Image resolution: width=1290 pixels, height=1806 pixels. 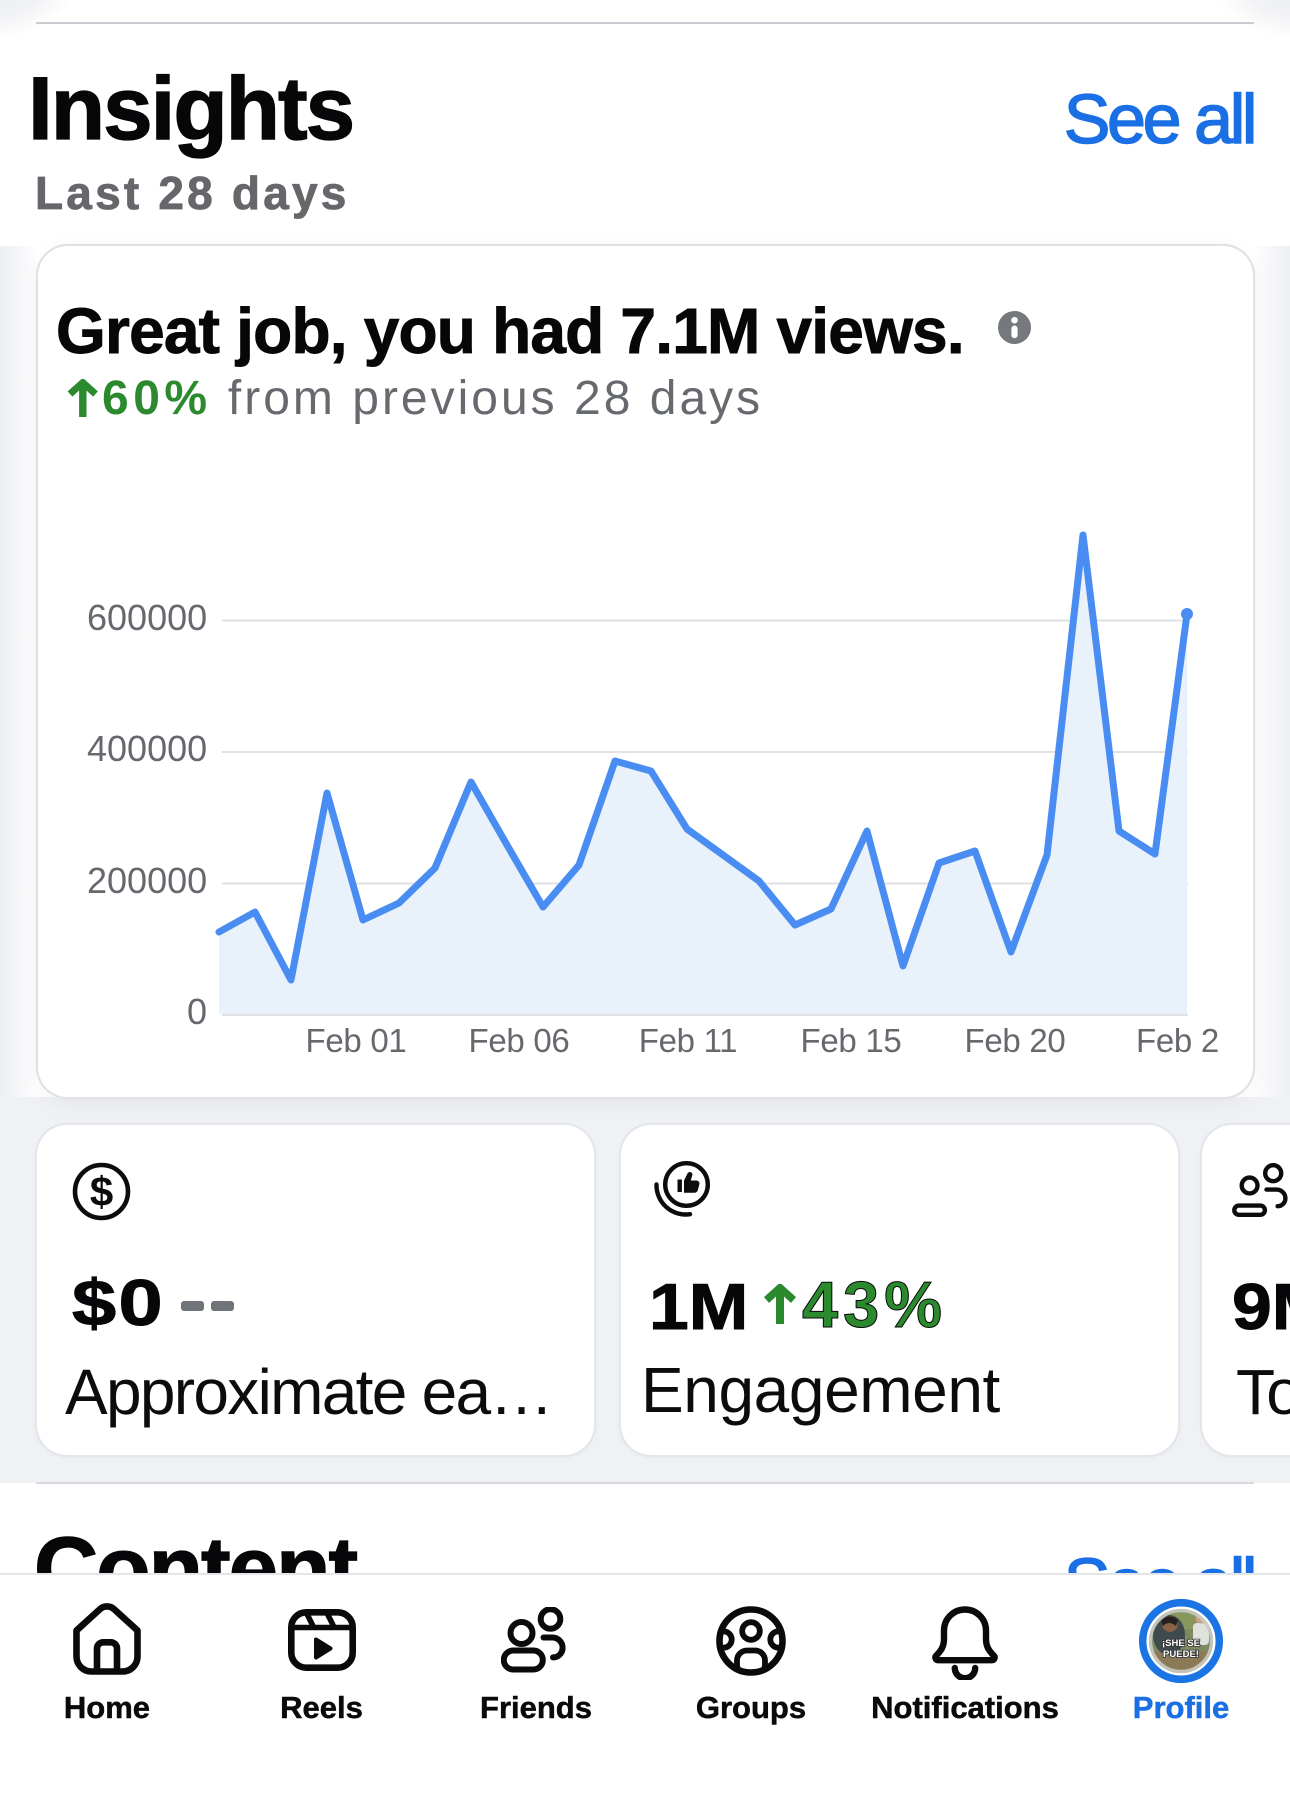 What do you see at coordinates (1181, 1654) in the screenshot?
I see `svg-text: PUEDE!` at bounding box center [1181, 1654].